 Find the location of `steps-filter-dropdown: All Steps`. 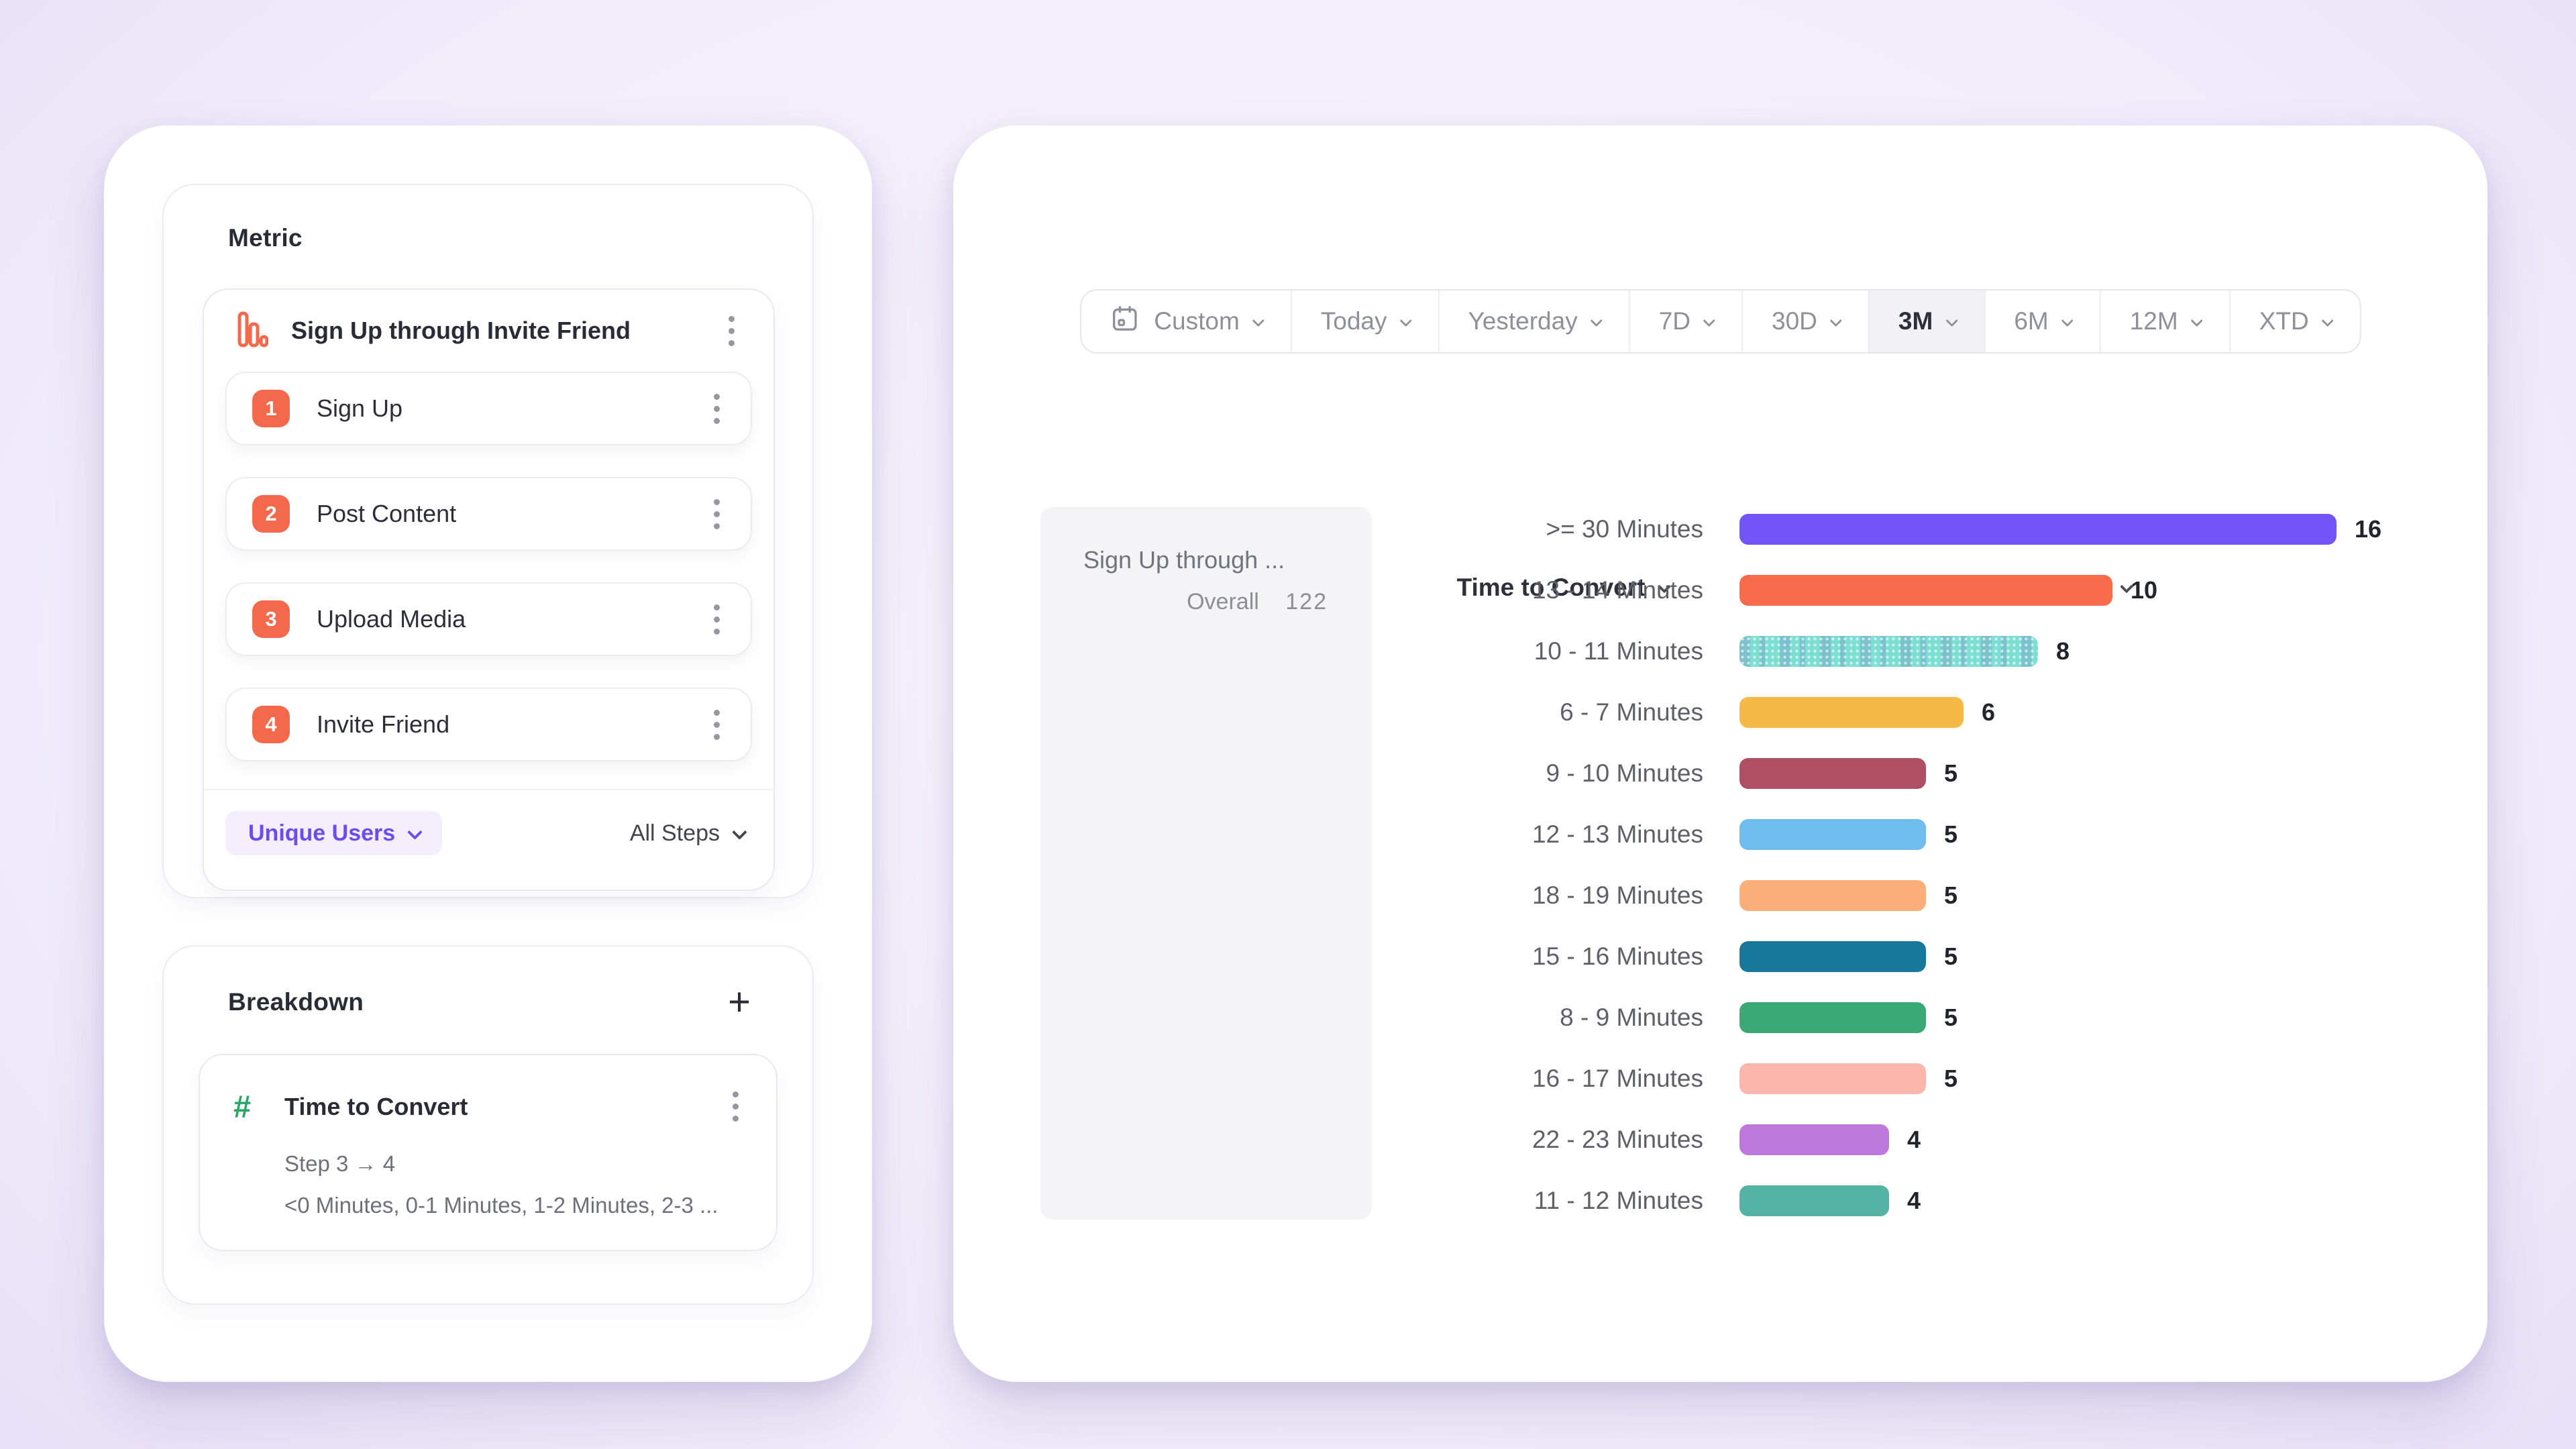

steps-filter-dropdown: All Steps is located at coordinates (688, 833).